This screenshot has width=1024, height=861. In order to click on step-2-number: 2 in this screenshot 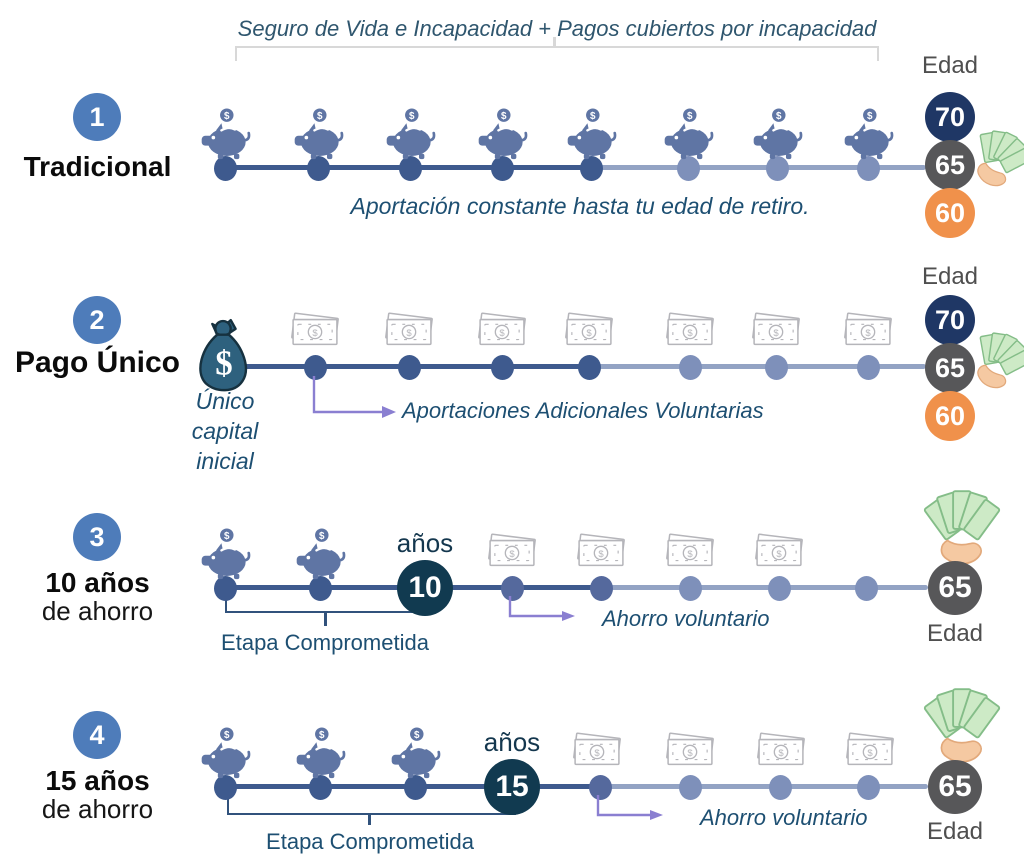, I will do `click(97, 319)`.